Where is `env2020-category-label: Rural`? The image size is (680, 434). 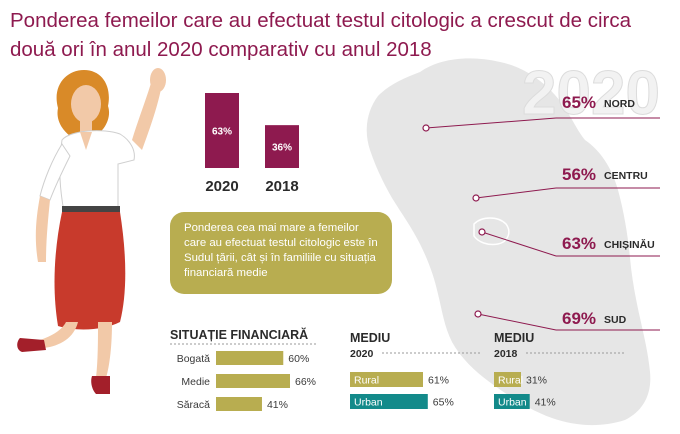
env2020-category-label: Rural is located at coordinates (366, 381).